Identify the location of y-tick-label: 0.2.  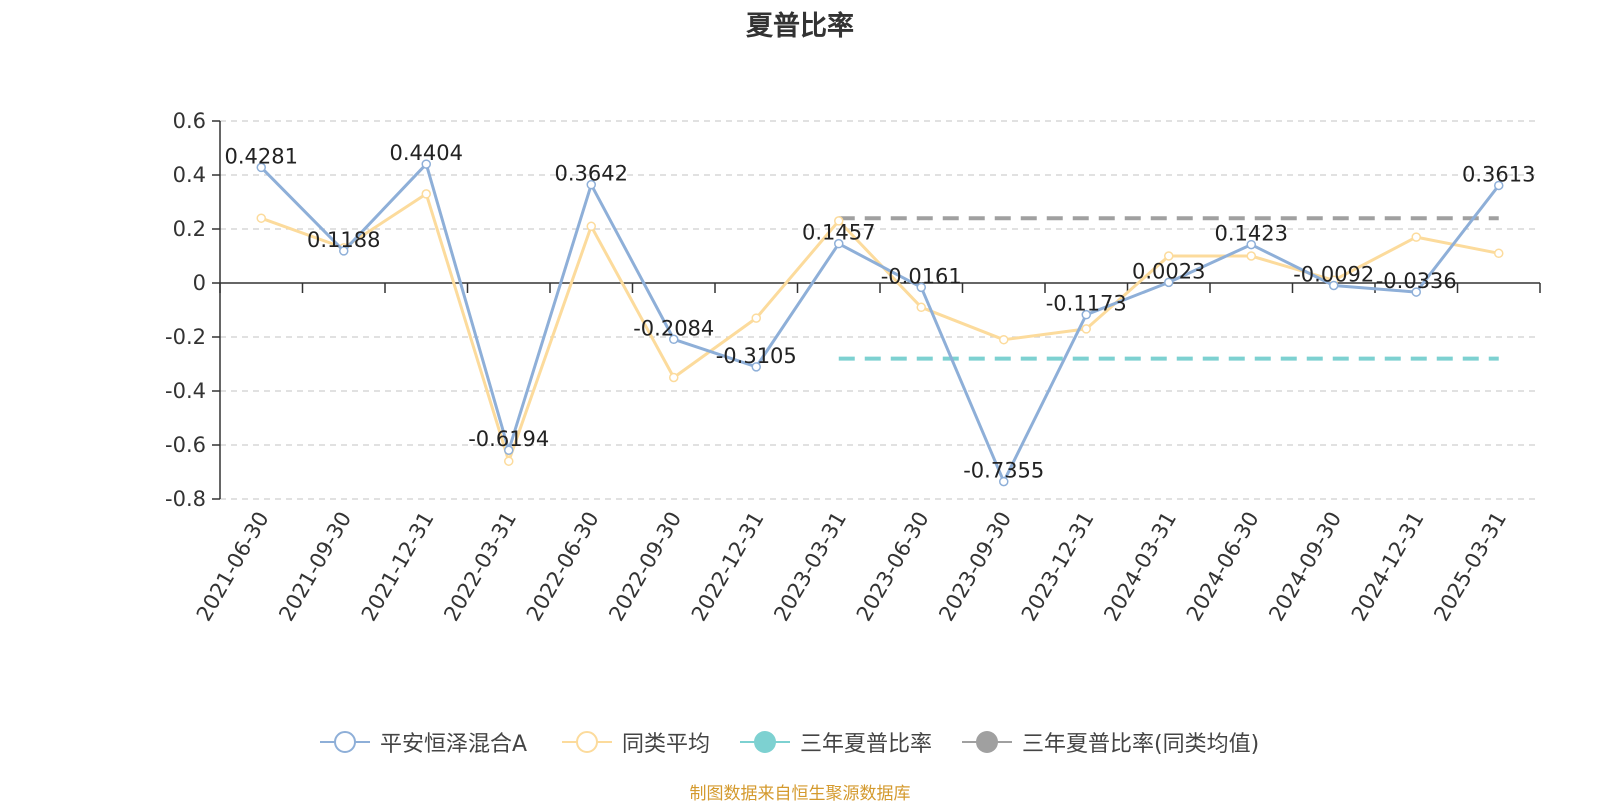
(189, 229).